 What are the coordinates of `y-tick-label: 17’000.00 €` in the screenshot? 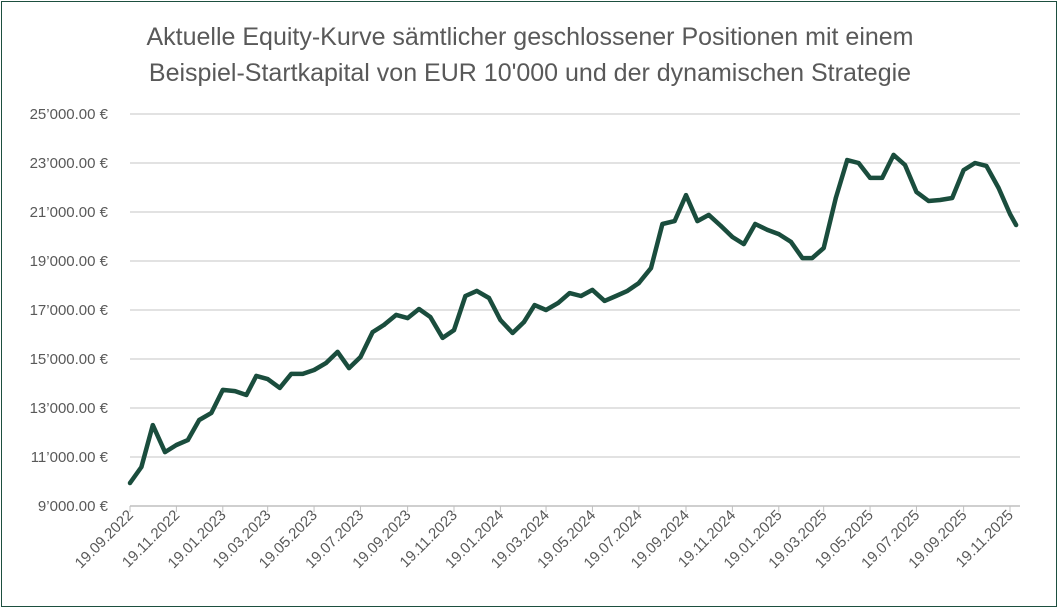 It's located at (69, 310).